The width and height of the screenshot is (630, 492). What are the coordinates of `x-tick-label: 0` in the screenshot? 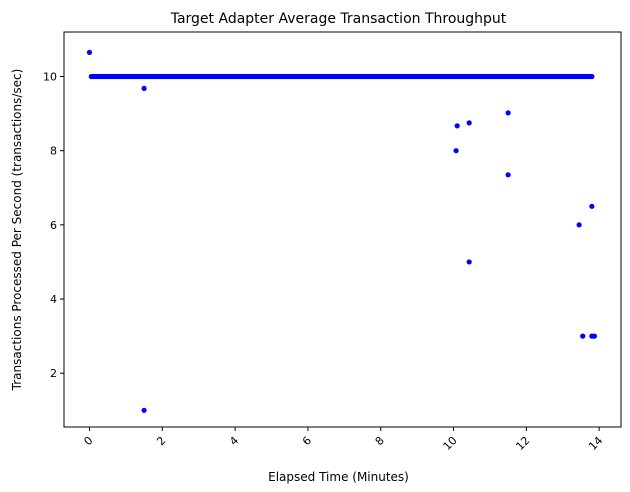 It's located at (88, 441).